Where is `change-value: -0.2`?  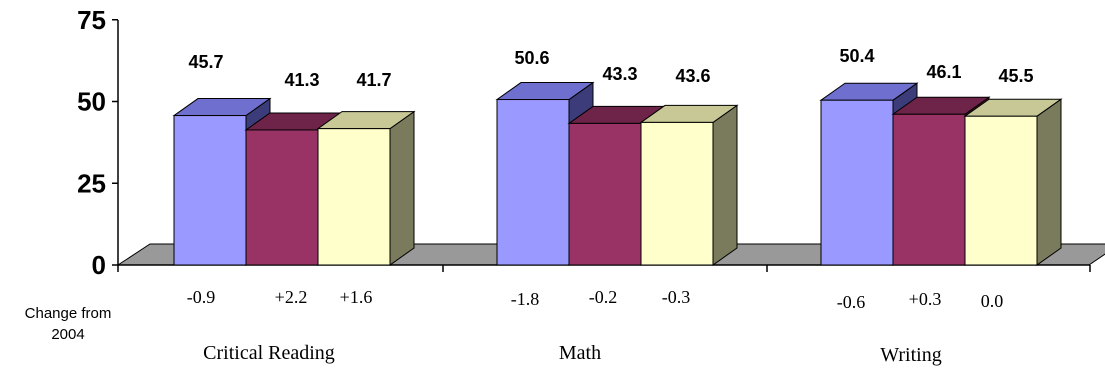
change-value: -0.2 is located at coordinates (603, 297).